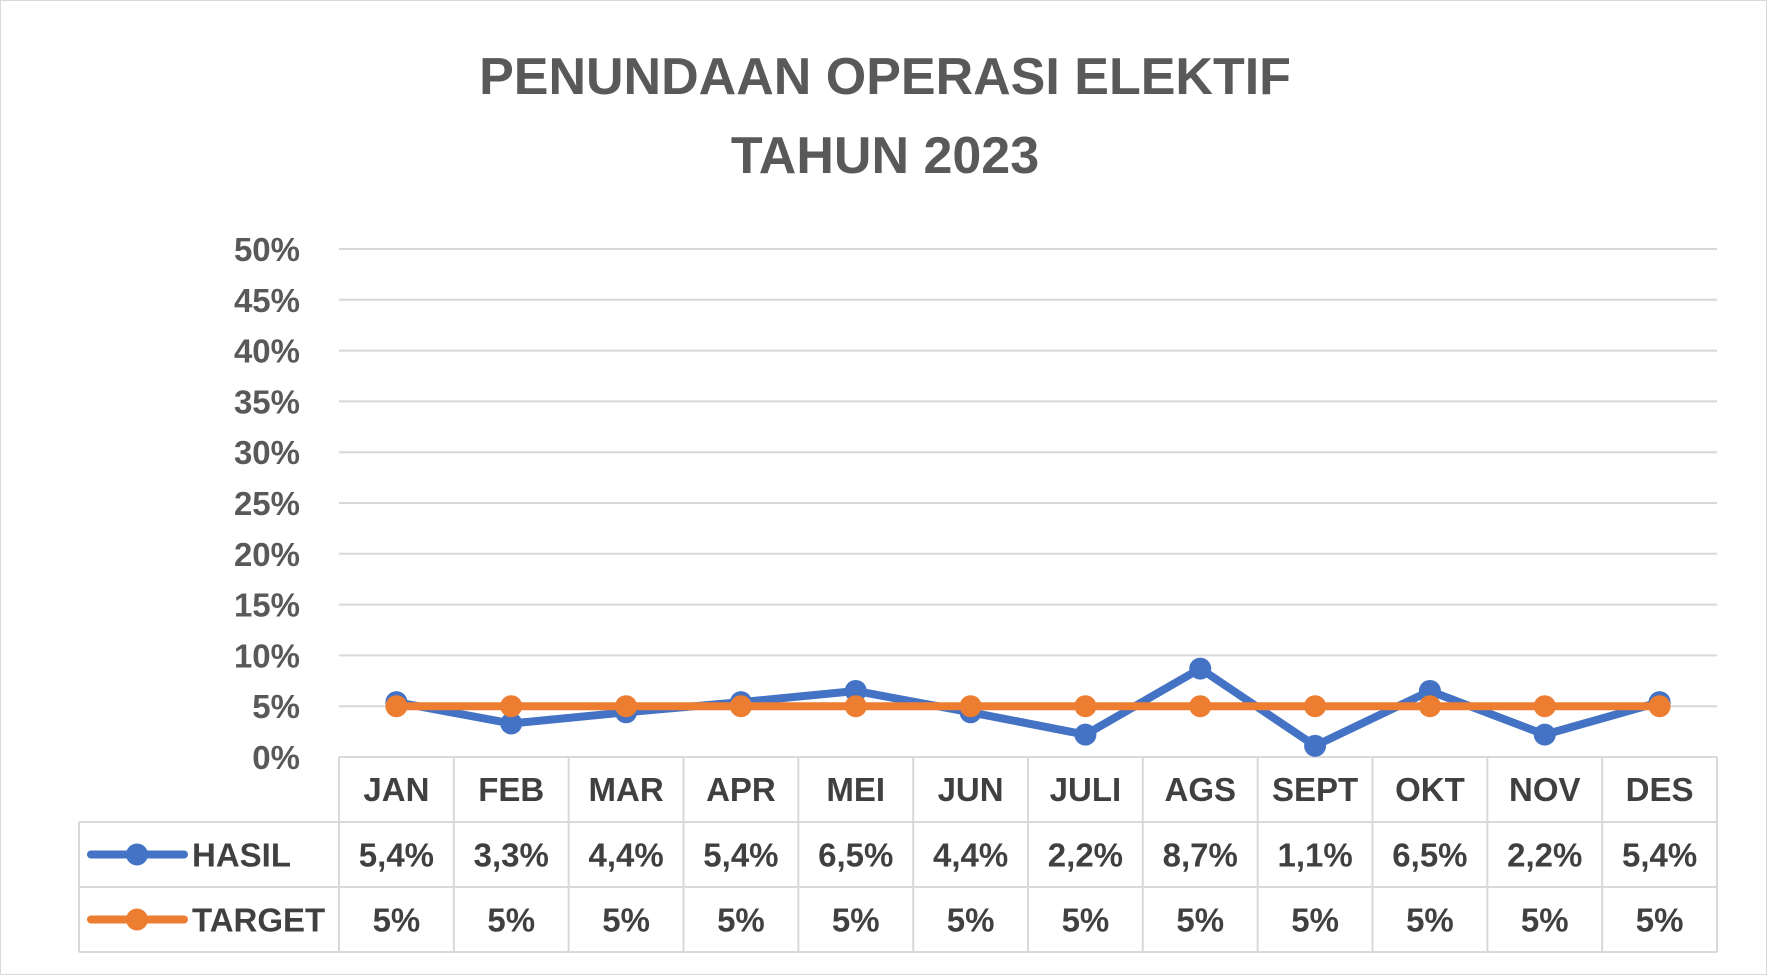  Describe the element at coordinates (267, 249) in the screenshot. I see `y-tick-label: 50%` at that location.